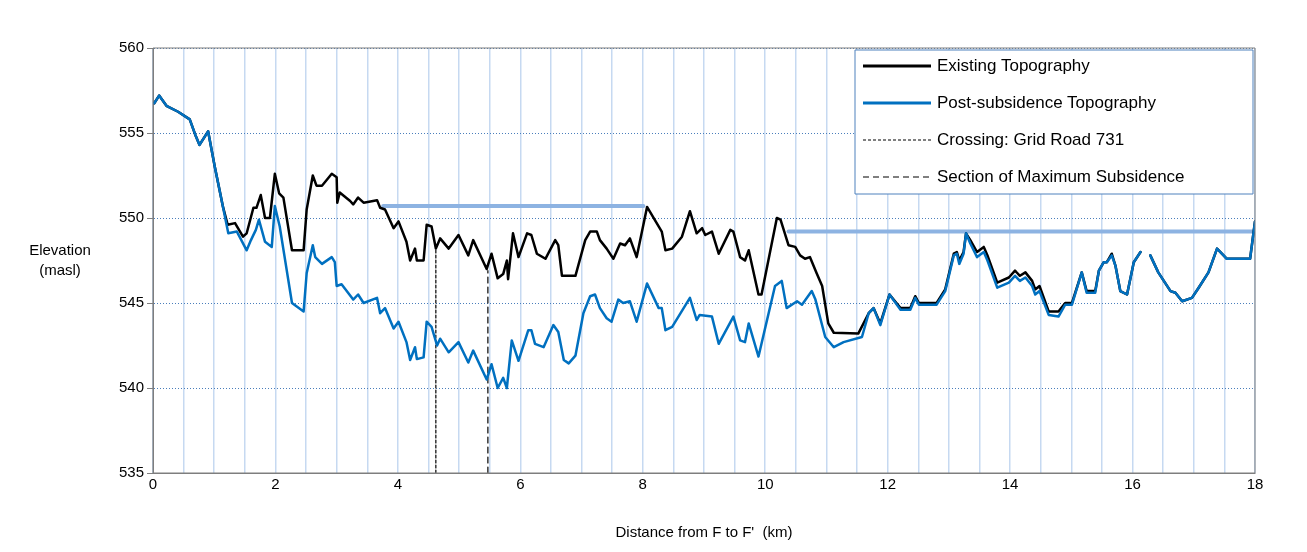 The width and height of the screenshot is (1307, 552). Describe the element at coordinates (888, 484) in the screenshot. I see `x-tick-label: 12` at that location.